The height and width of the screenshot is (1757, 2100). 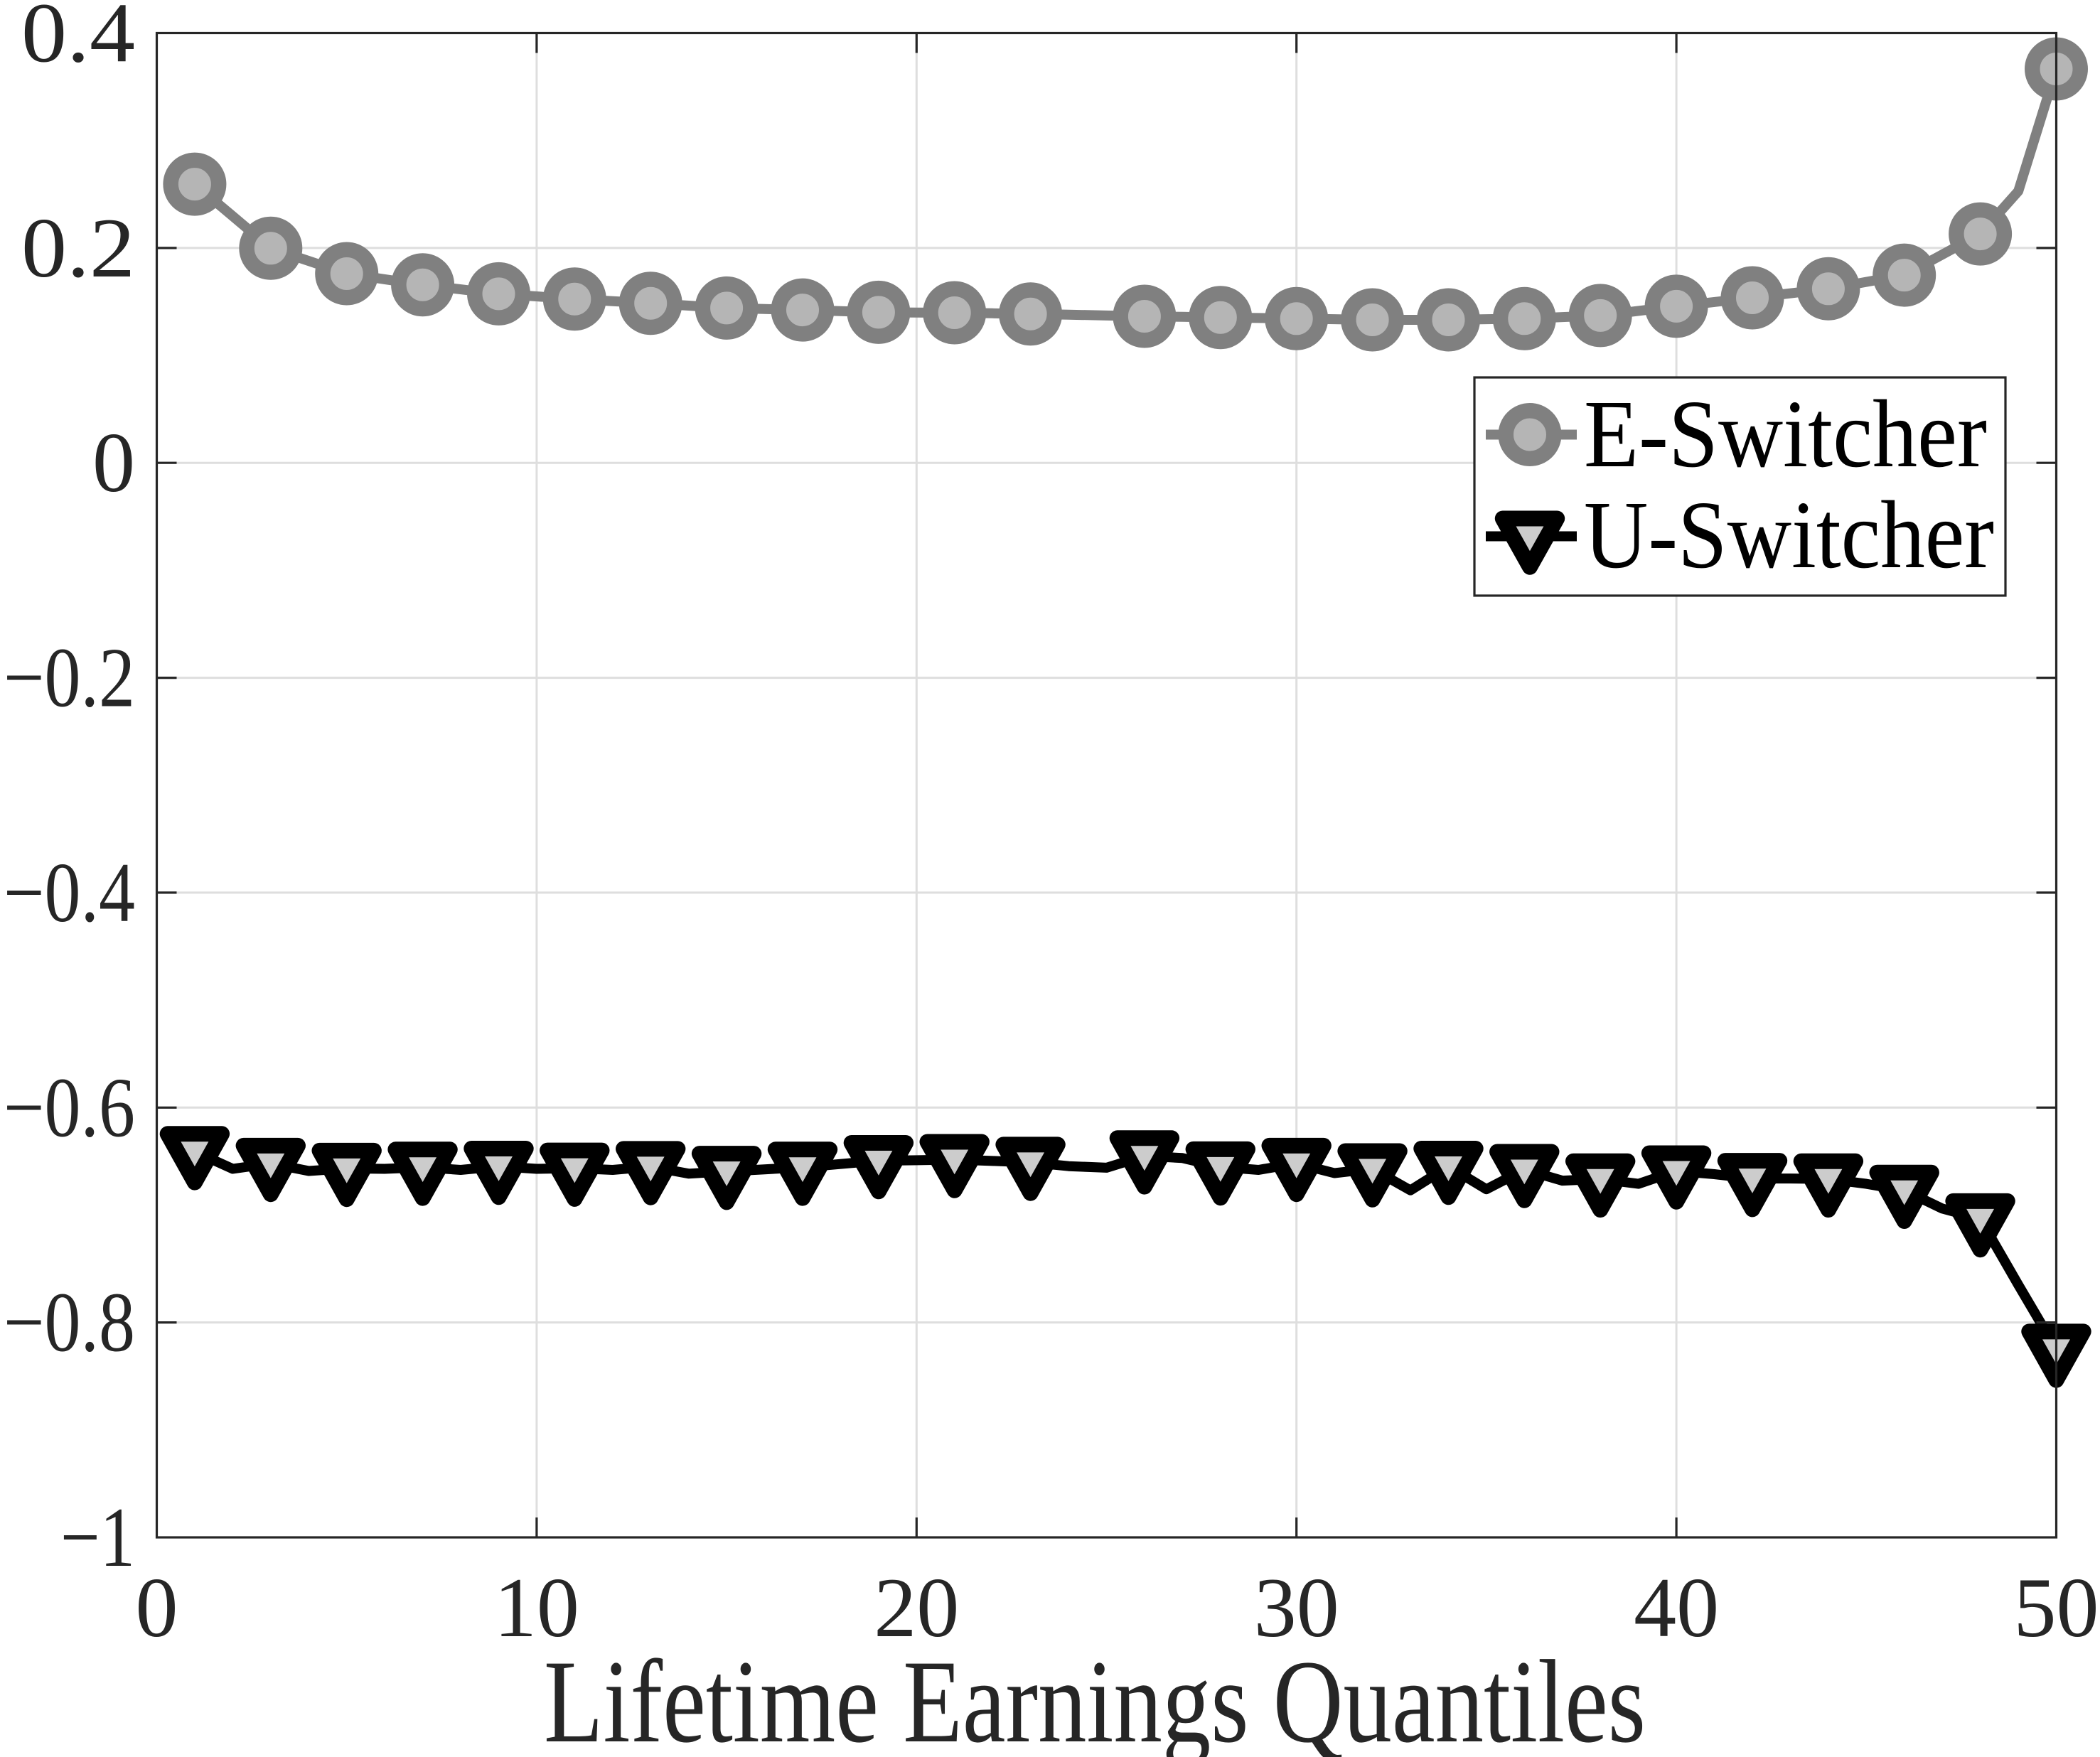 I want to click on svg-text: −0.4, so click(x=69, y=892).